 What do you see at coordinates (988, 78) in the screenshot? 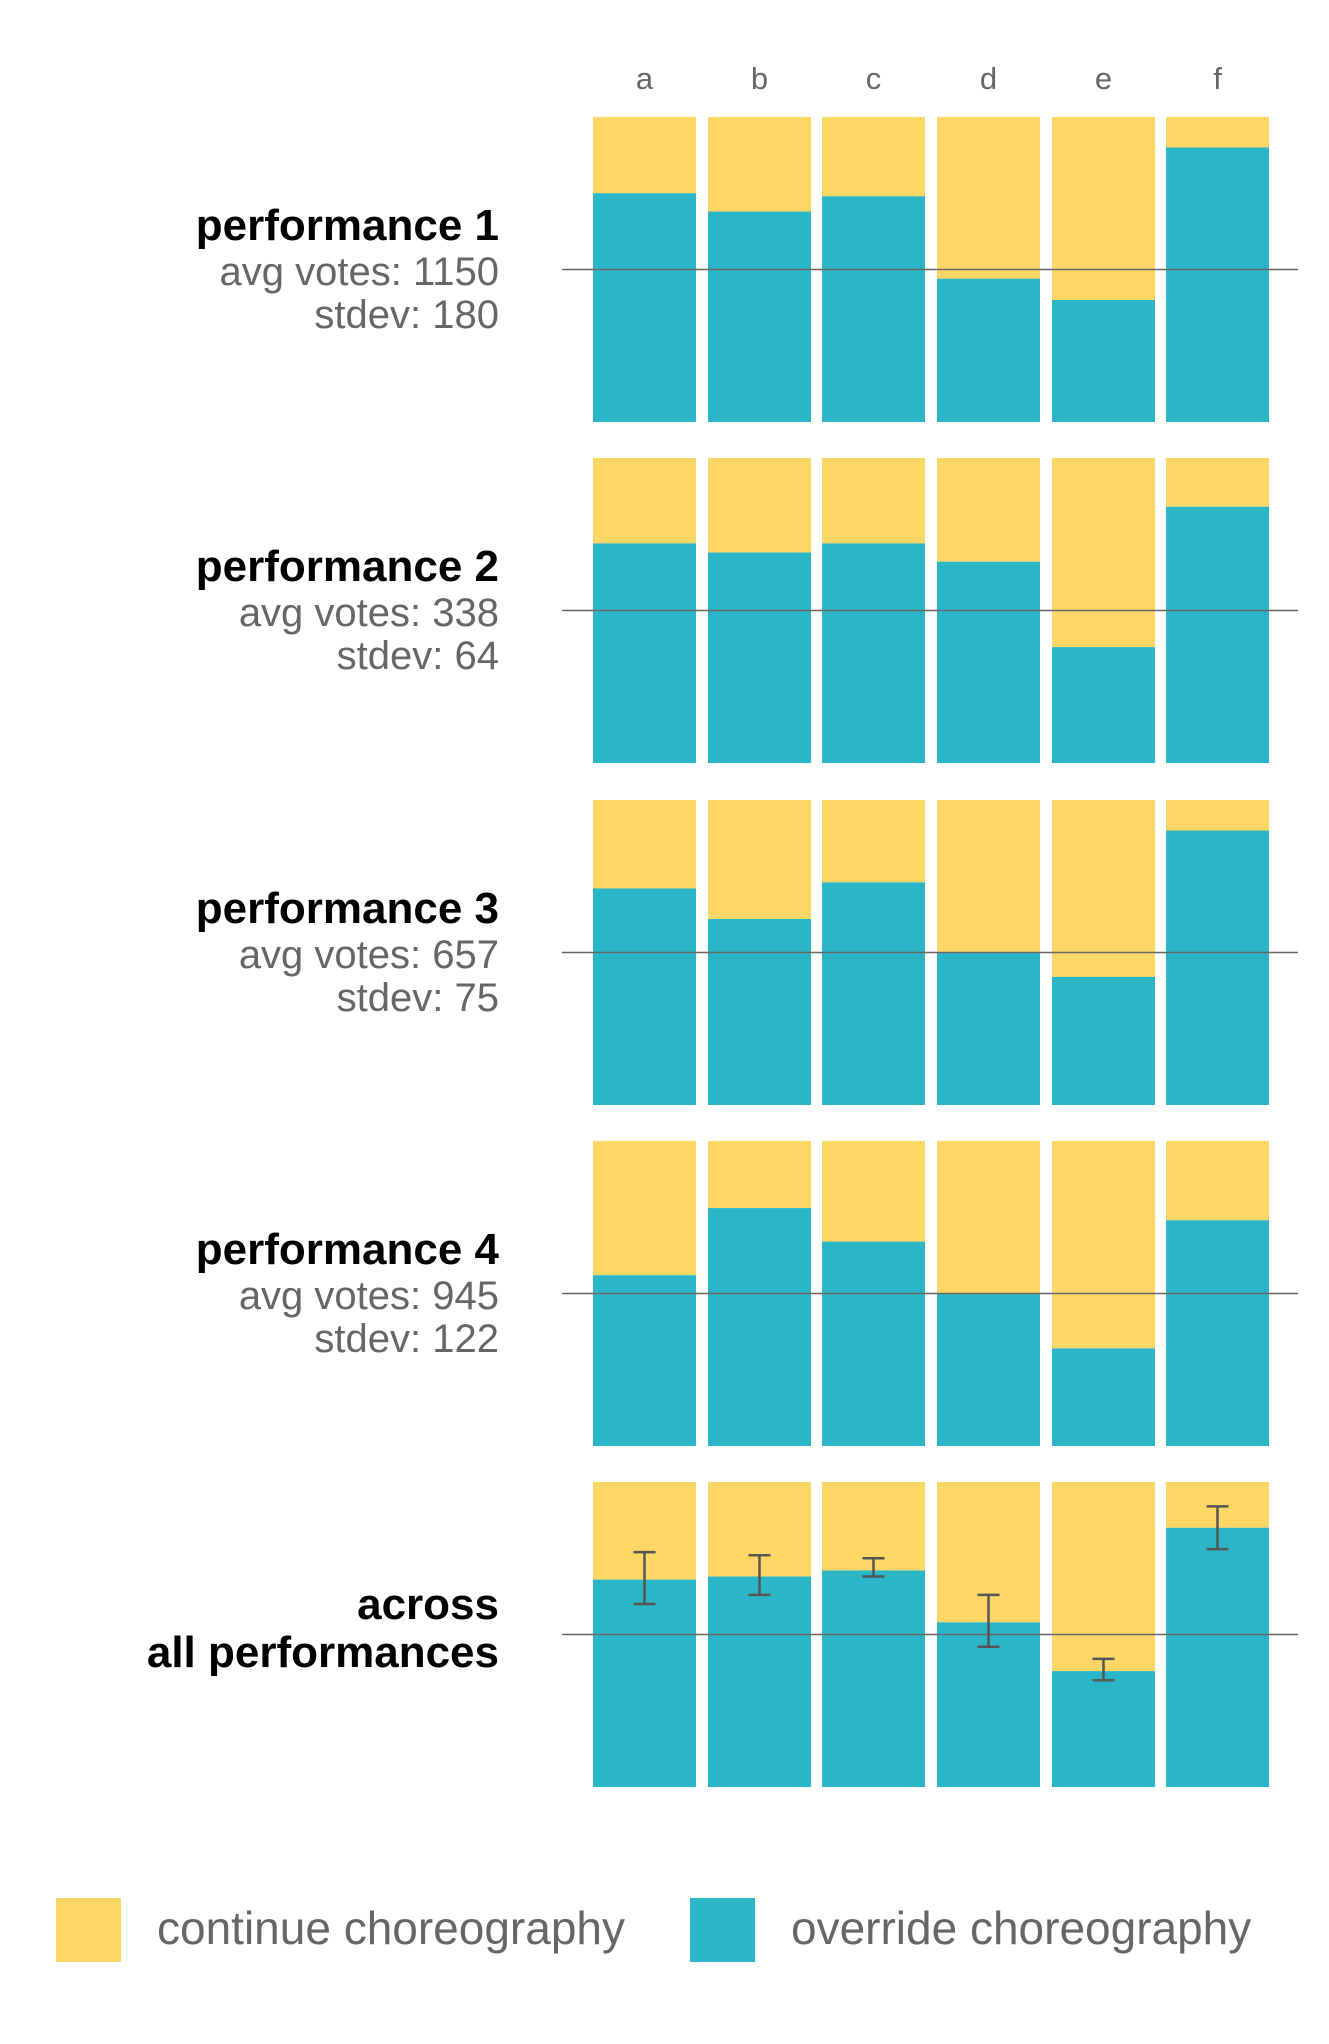
I see `category-label-d: d` at bounding box center [988, 78].